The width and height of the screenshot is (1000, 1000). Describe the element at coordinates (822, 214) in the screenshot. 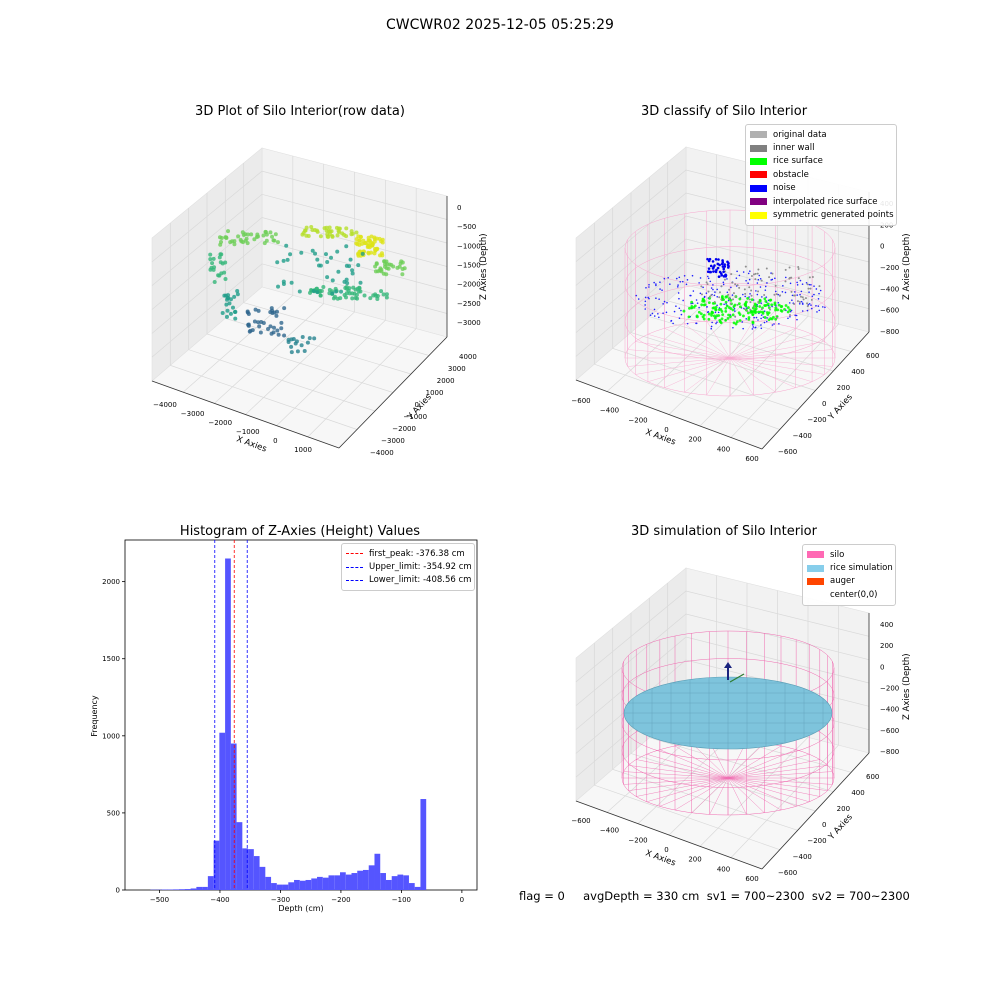

I see `legend-entry: symmetric generated points` at that location.